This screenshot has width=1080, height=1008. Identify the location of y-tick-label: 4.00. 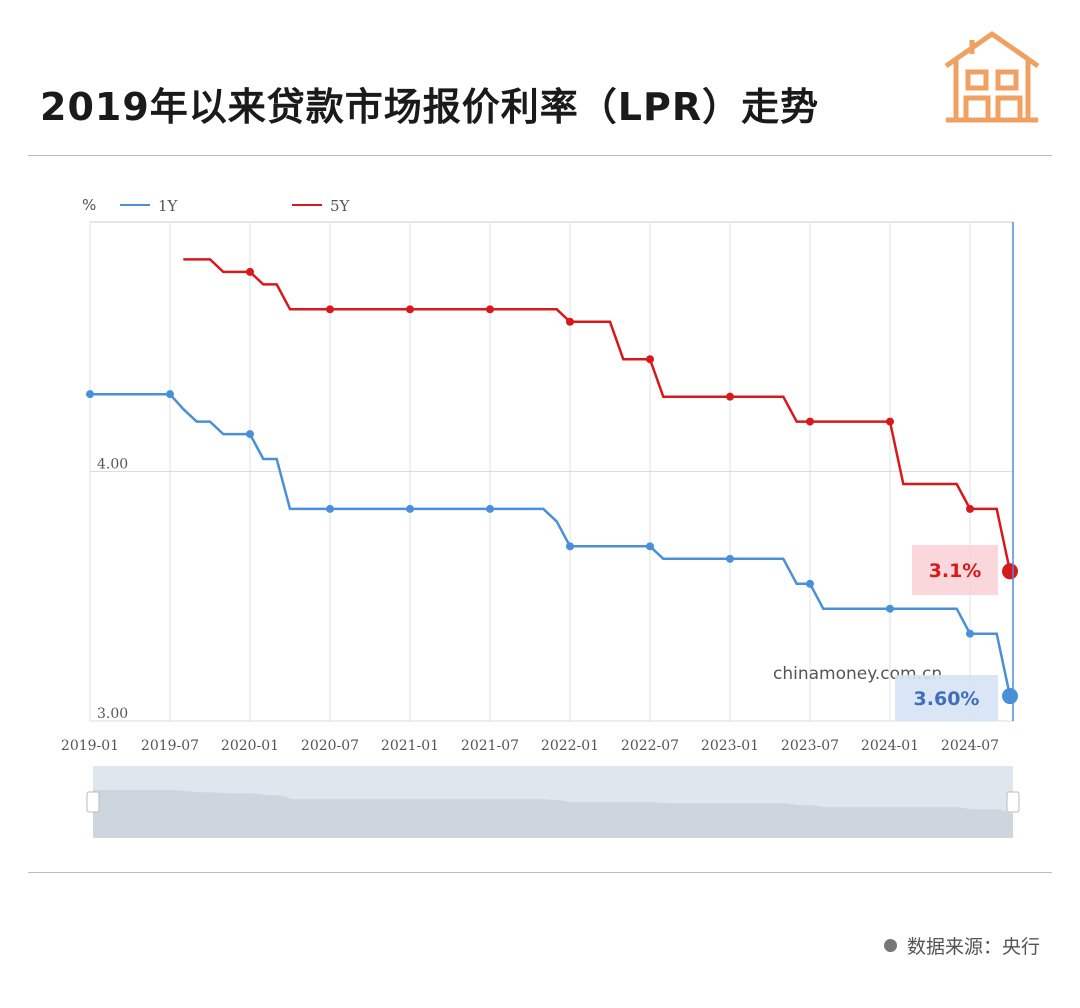
(112, 465).